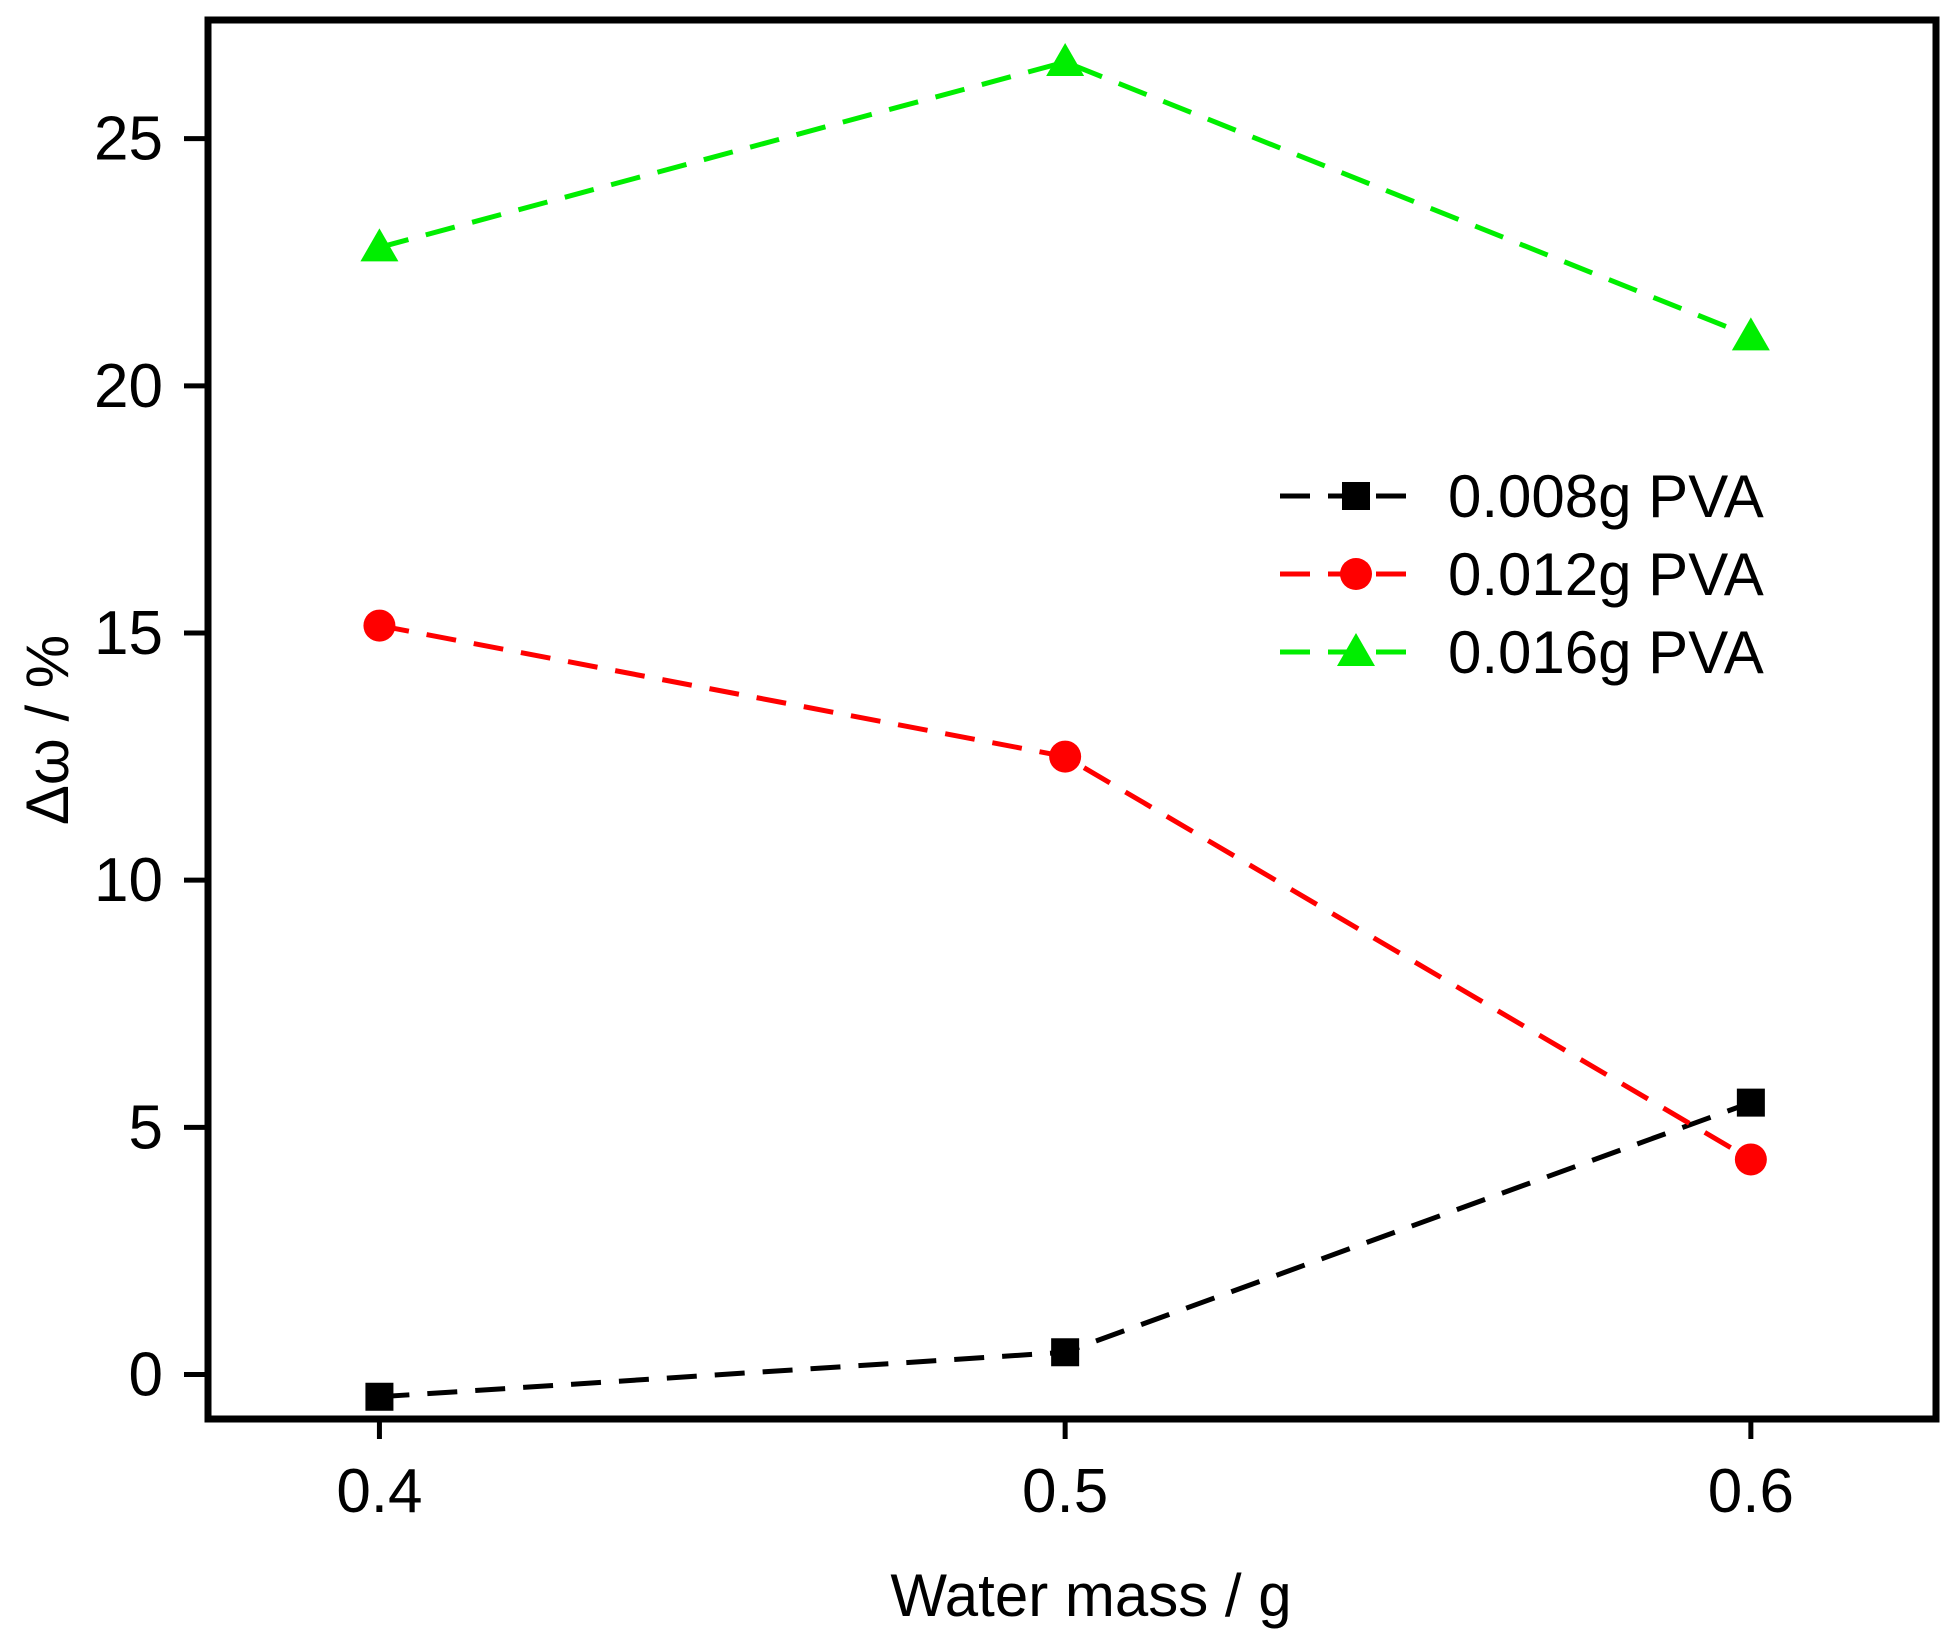 This screenshot has width=1953, height=1644. What do you see at coordinates (1751, 1491) in the screenshot?
I see `x-tick-label: 0.6` at bounding box center [1751, 1491].